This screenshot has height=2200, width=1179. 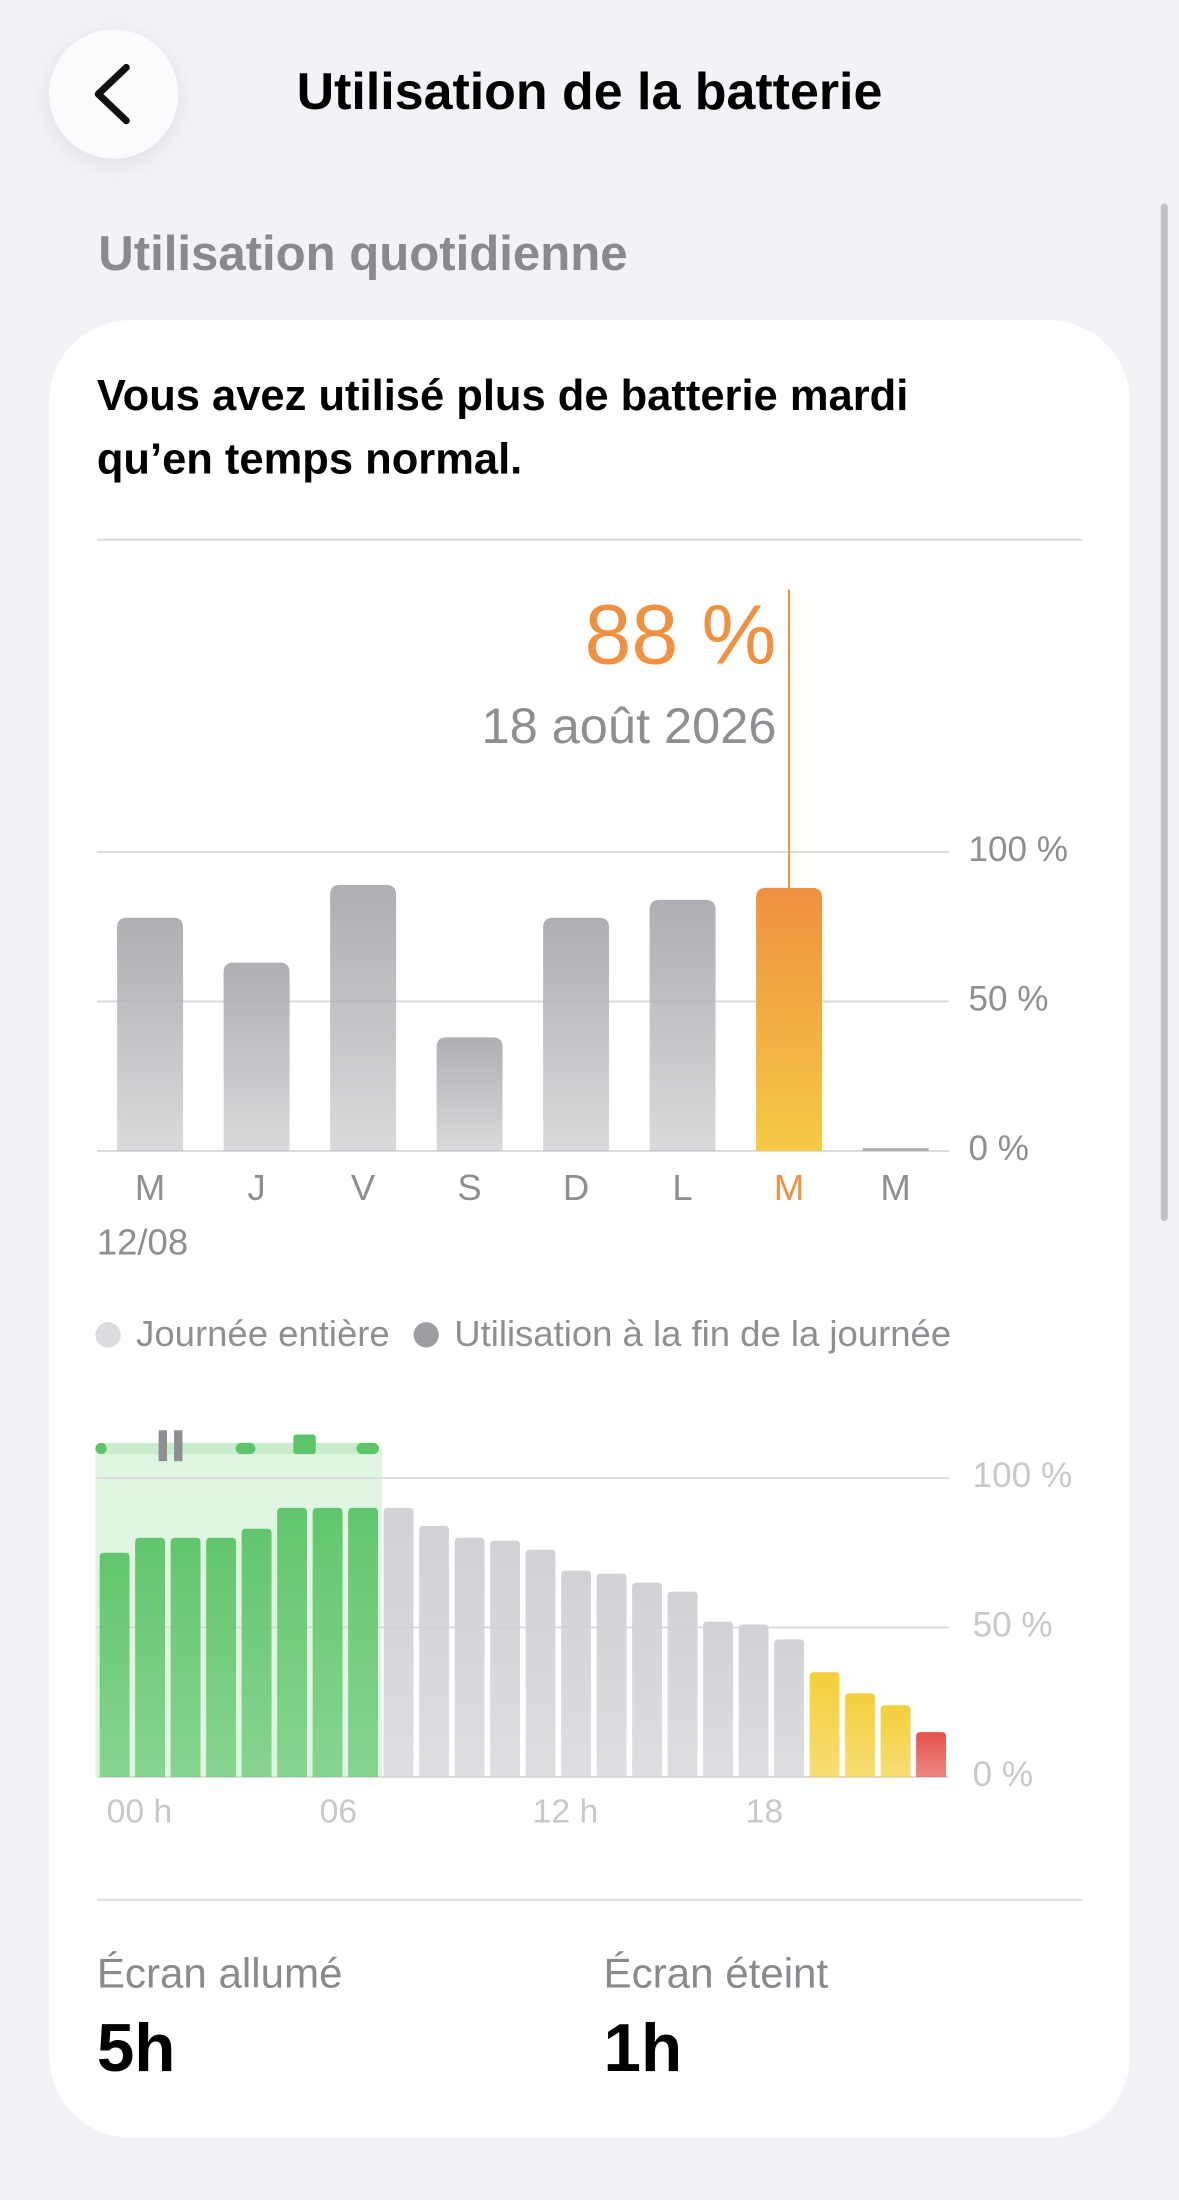 What do you see at coordinates (1164, 712) in the screenshot?
I see `scrollbar` at bounding box center [1164, 712].